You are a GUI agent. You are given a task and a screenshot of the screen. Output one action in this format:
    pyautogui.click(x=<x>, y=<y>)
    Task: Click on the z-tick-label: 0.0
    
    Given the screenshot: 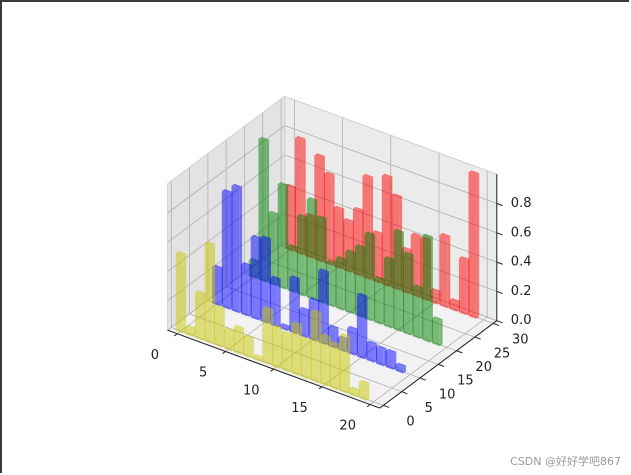 What is the action you would take?
    pyautogui.click(x=521, y=320)
    